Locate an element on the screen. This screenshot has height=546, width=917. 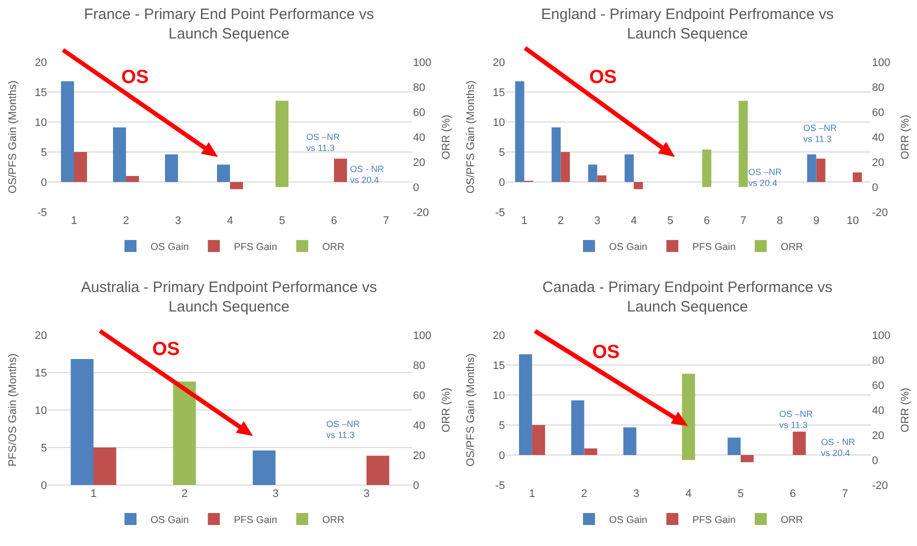
y-axis-title: PFS/OS Gain (Months) is located at coordinates (13, 410).